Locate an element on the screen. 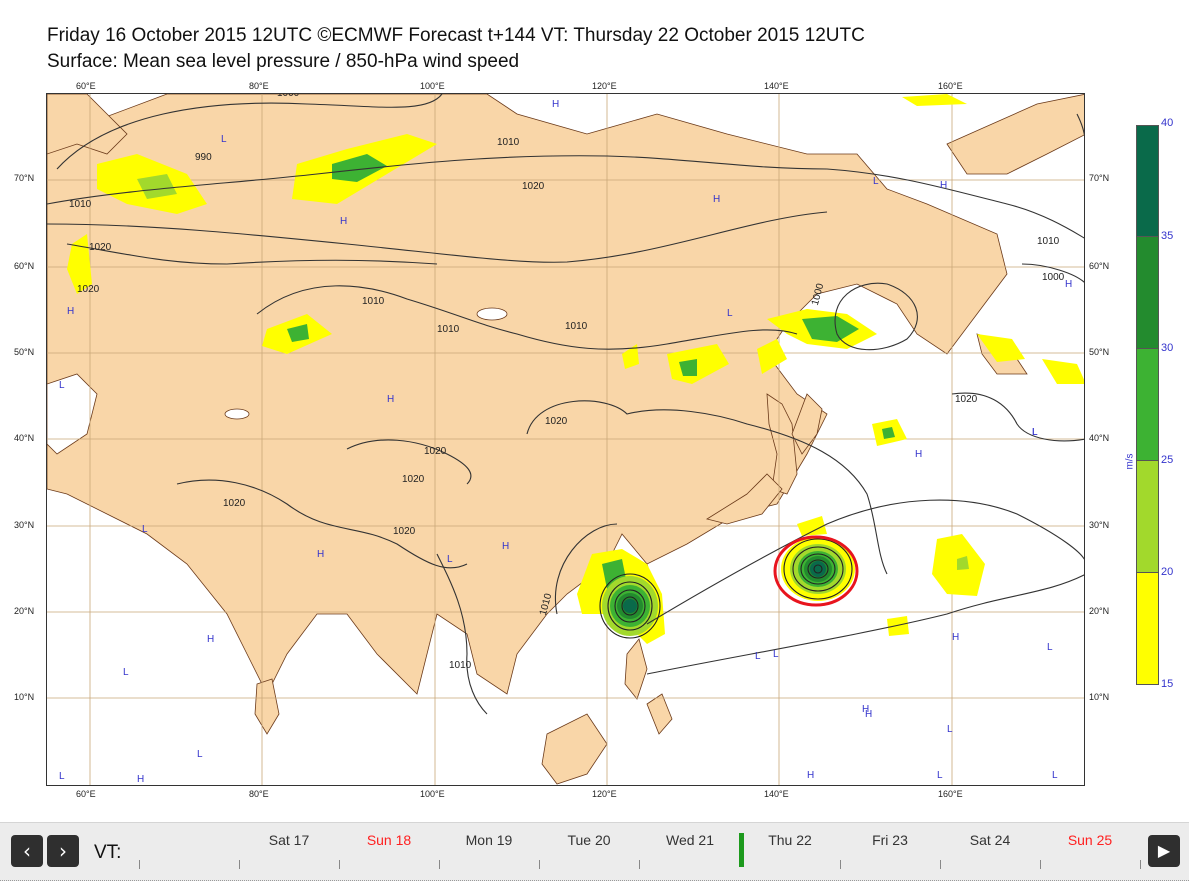  mindanao-land is located at coordinates (659, 714).